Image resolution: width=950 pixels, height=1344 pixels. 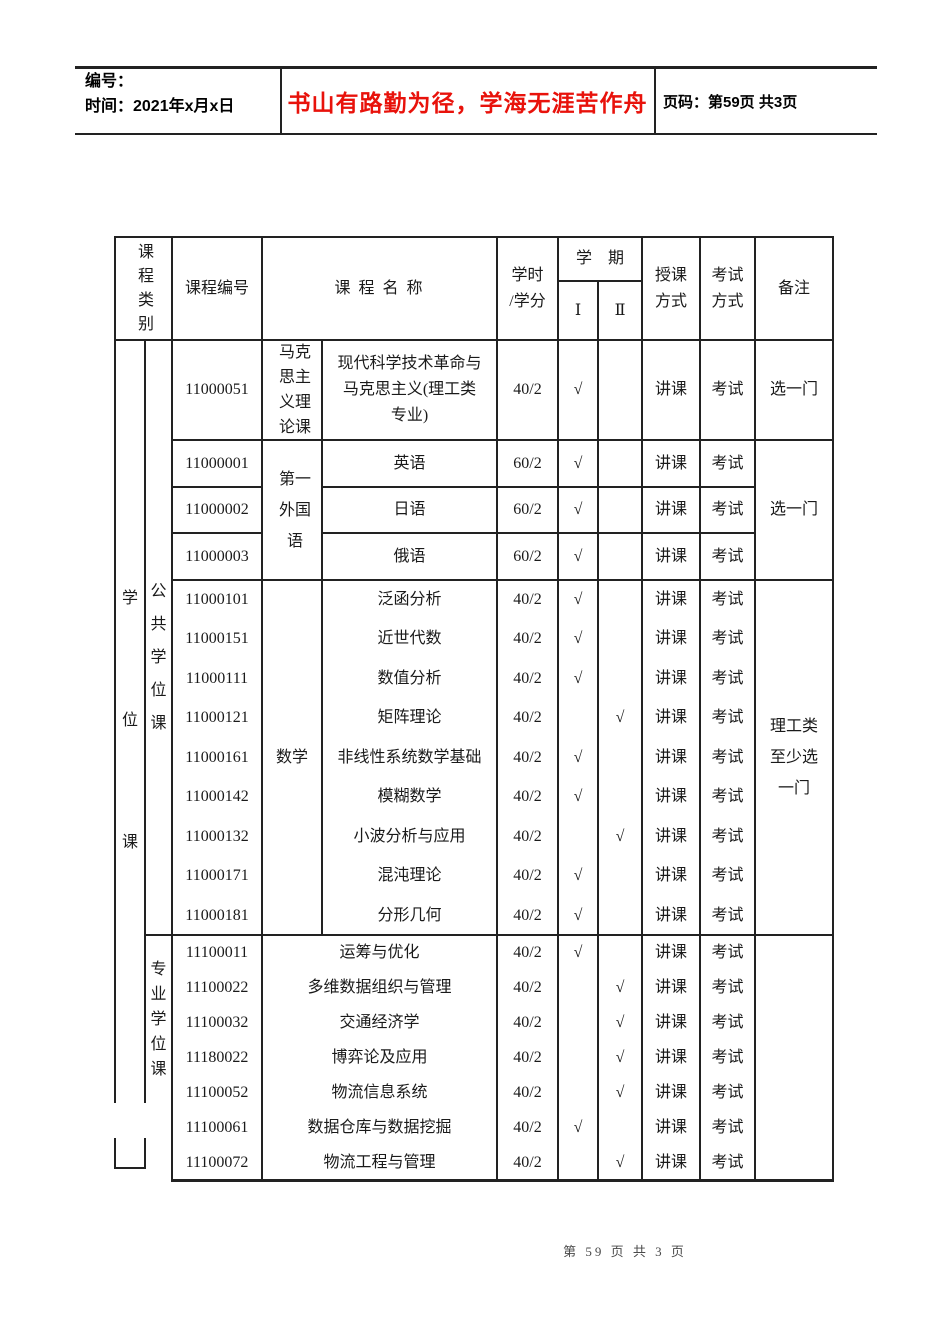 What do you see at coordinates (129, 720) in the screenshot?
I see `category-degree-course: 学位课` at bounding box center [129, 720].